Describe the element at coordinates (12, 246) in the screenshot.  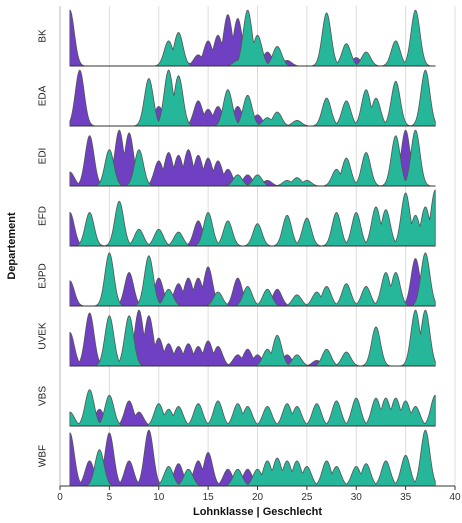
I see `y-axis-title: Departement` at that location.